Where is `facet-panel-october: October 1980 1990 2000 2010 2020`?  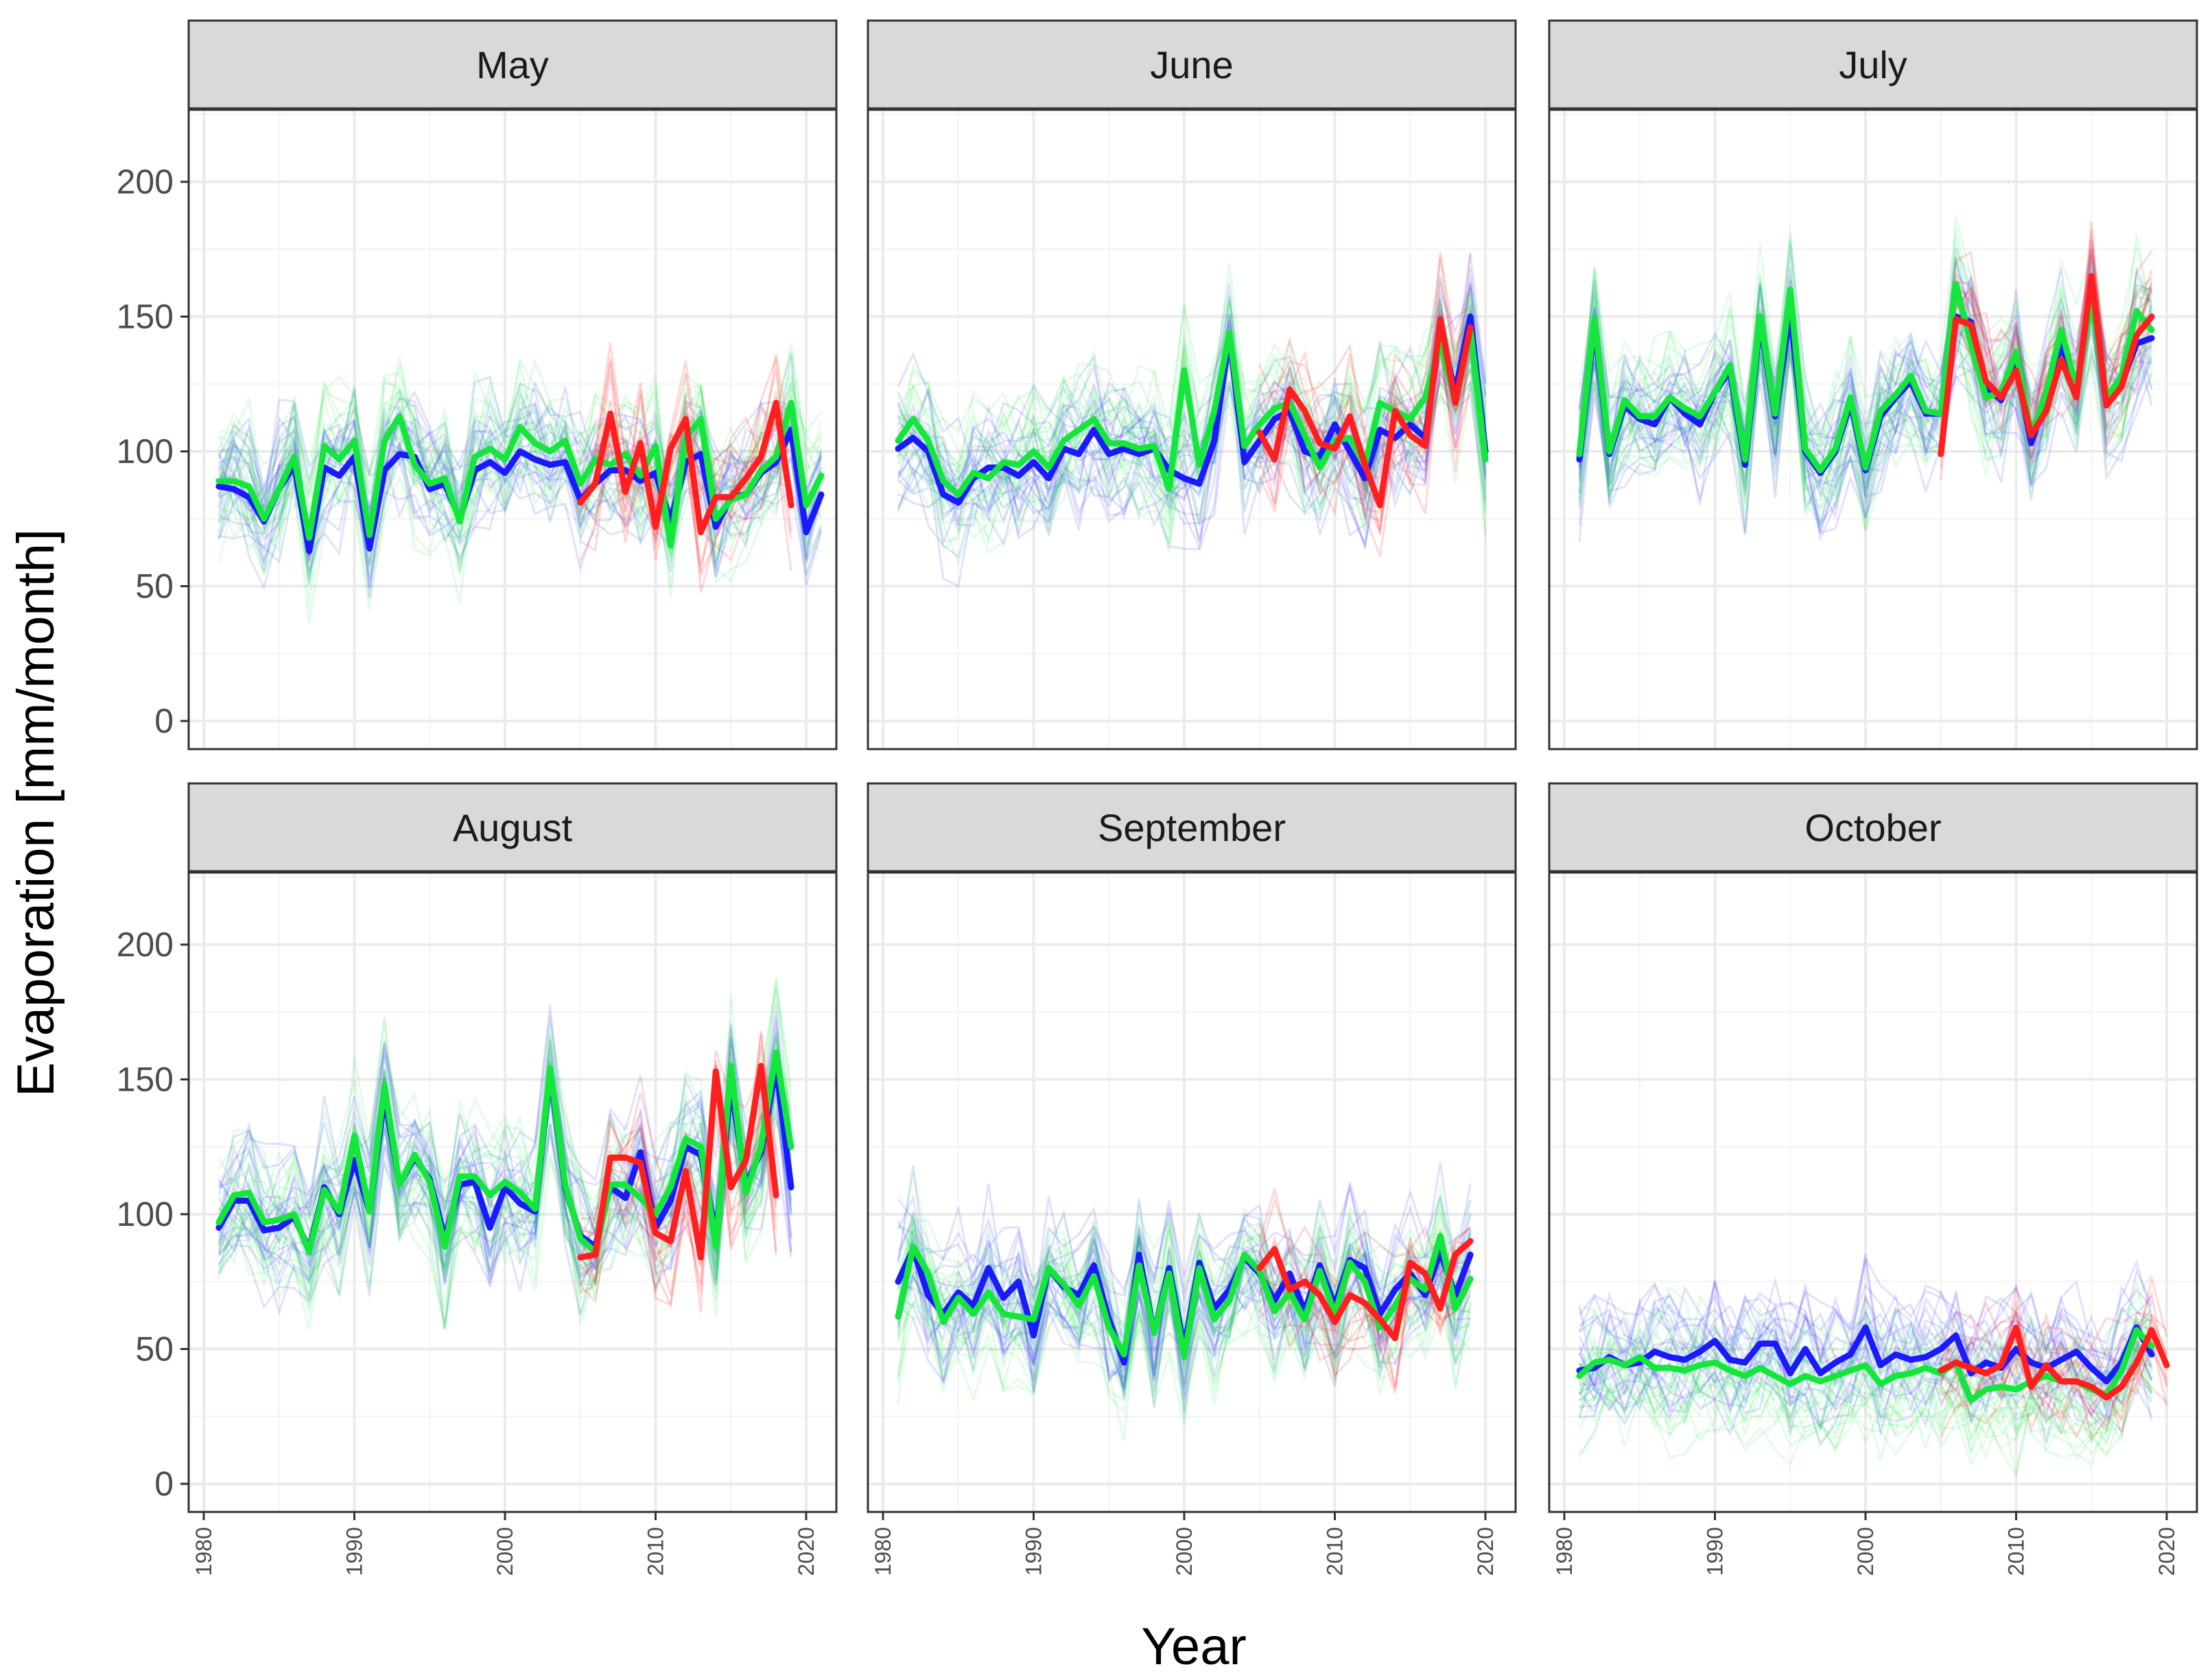 facet-panel-october: October 1980 1990 2000 2010 2020 is located at coordinates (1873, 1179).